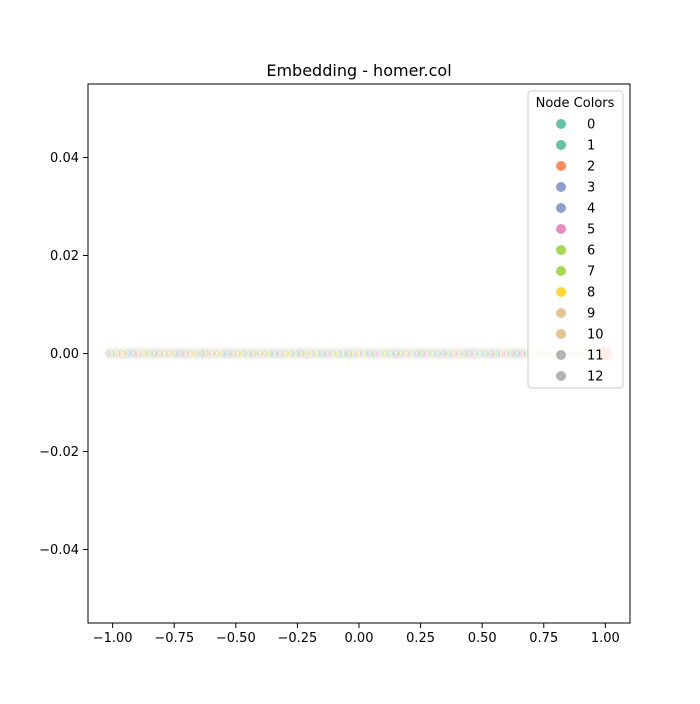 This screenshot has height=704, width=700. What do you see at coordinates (482, 638) in the screenshot?
I see `x-tick-label: 0.50` at bounding box center [482, 638].